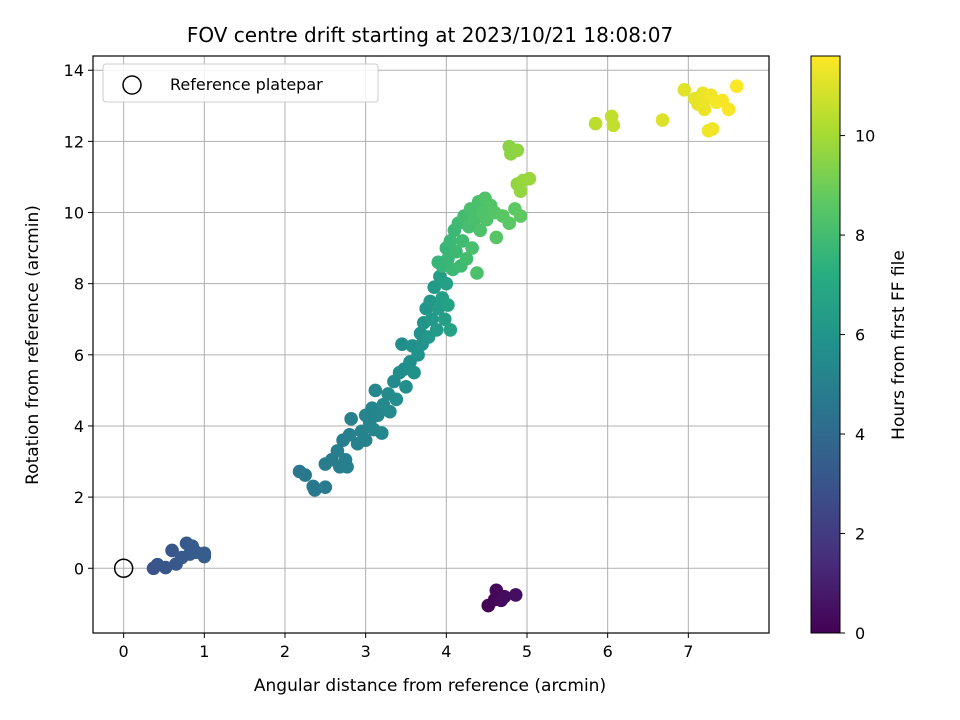  I want to click on y-tick-label: 0, so click(79, 568).